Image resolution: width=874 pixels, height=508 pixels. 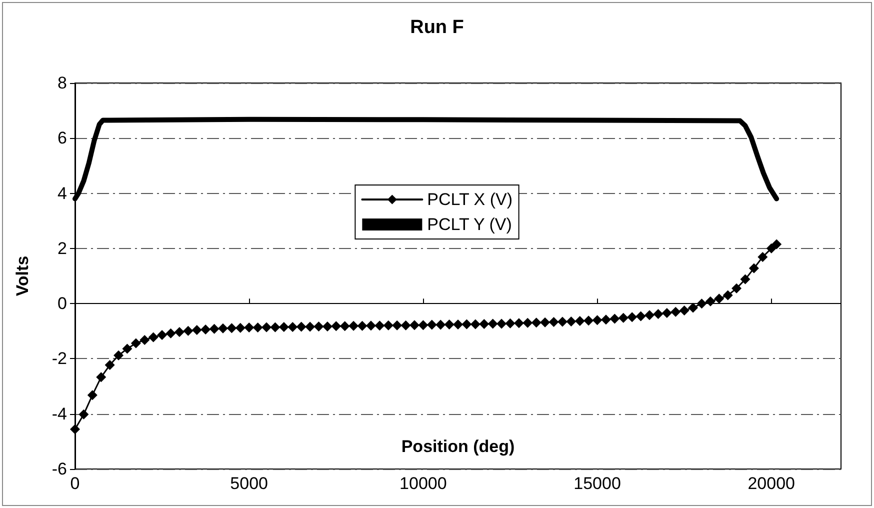 What do you see at coordinates (22, 276) in the screenshot?
I see `y-axis-title: Volts` at bounding box center [22, 276].